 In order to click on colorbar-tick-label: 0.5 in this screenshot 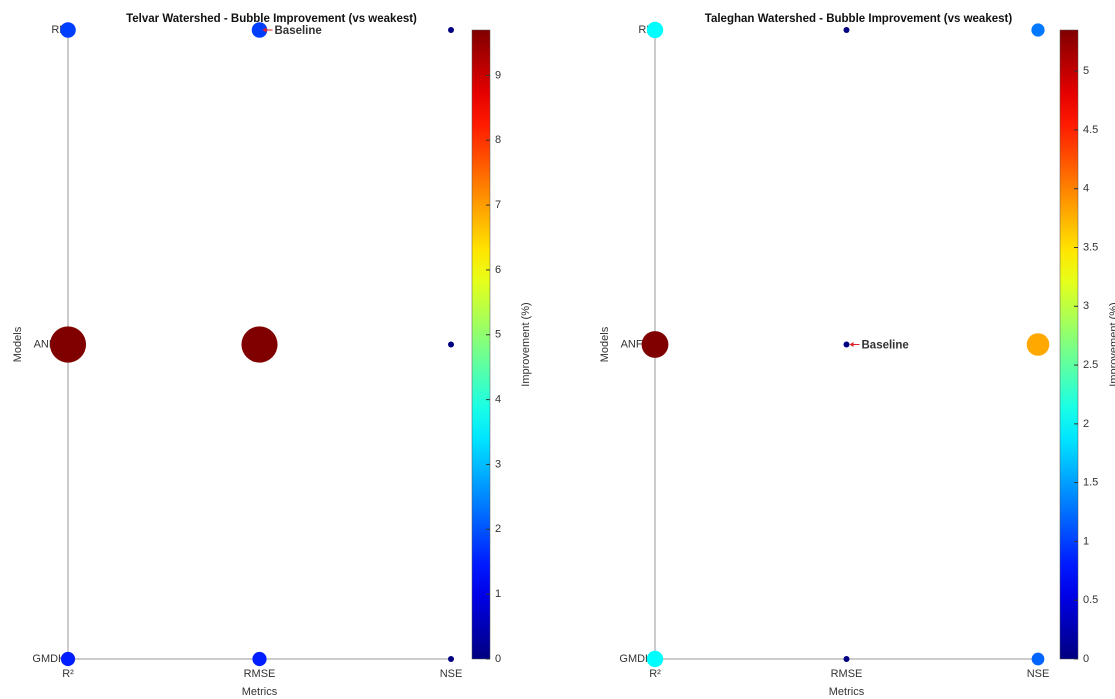, I will do `click(1090, 600)`.